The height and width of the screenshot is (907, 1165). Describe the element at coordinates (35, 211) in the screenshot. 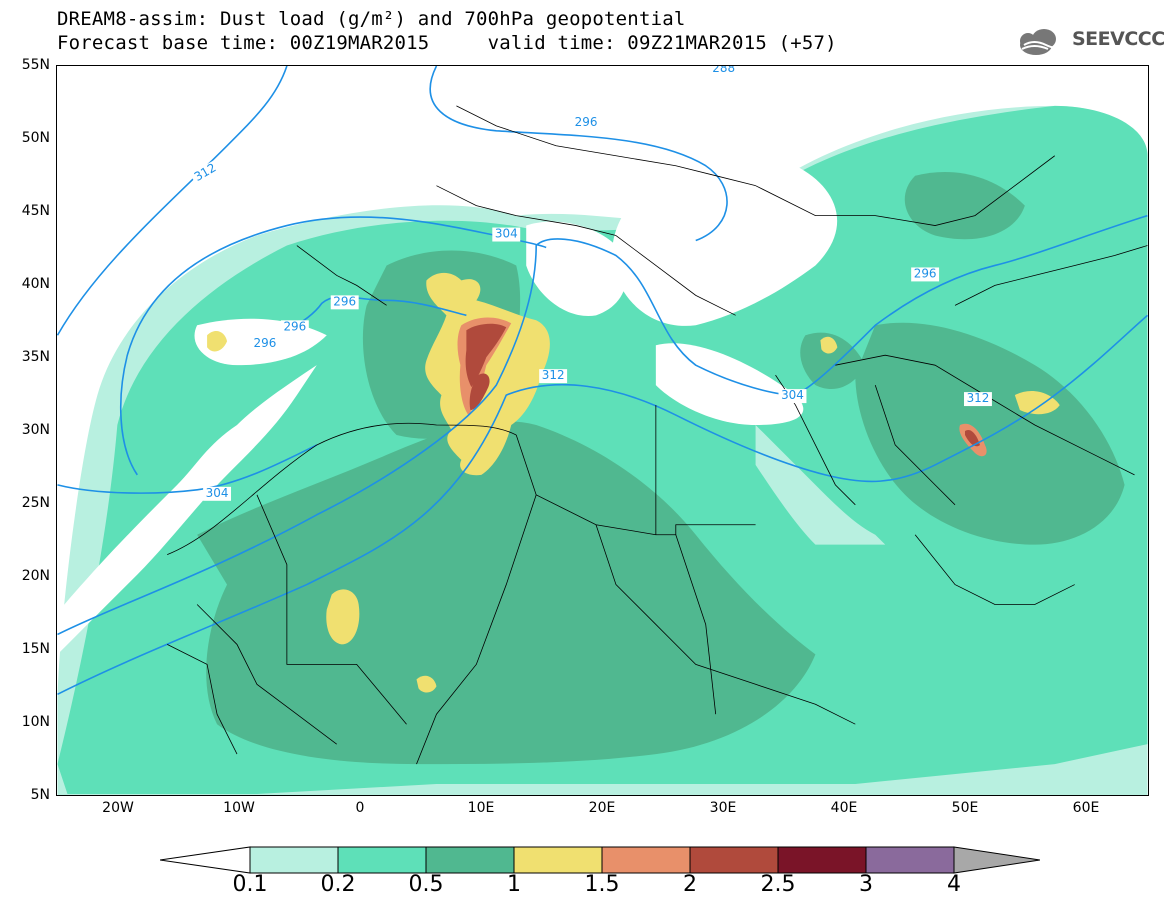

I see `lat-label: 45N` at that location.